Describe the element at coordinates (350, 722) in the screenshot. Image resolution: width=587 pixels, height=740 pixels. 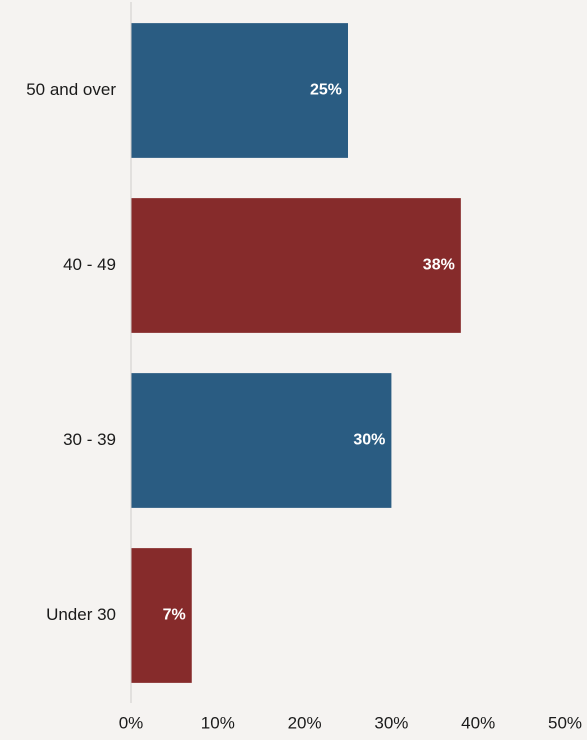
I see `x-axis-ticks: 0% 10% 20% 30% 40% 50%` at that location.